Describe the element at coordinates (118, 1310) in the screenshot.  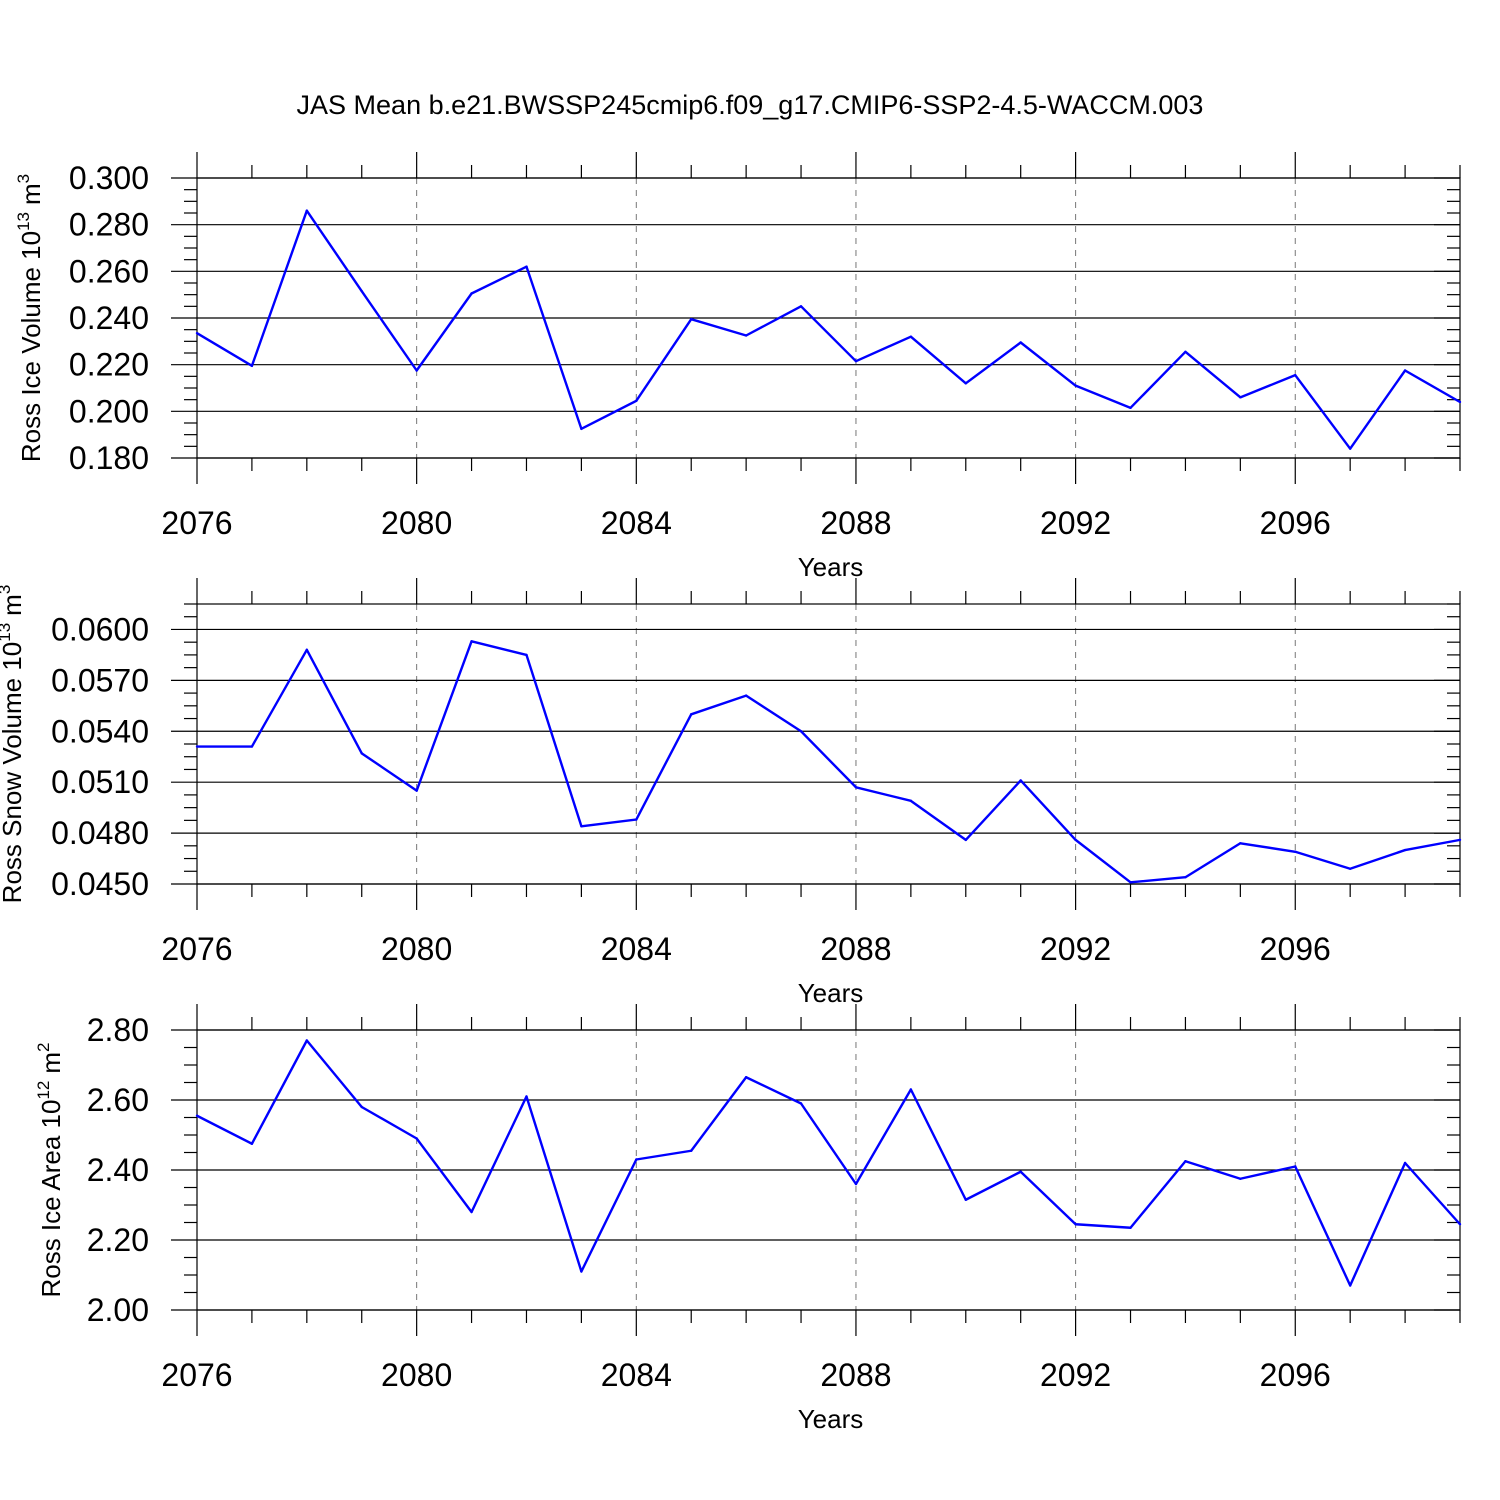
I see `y-tick-label: 2.00` at that location.